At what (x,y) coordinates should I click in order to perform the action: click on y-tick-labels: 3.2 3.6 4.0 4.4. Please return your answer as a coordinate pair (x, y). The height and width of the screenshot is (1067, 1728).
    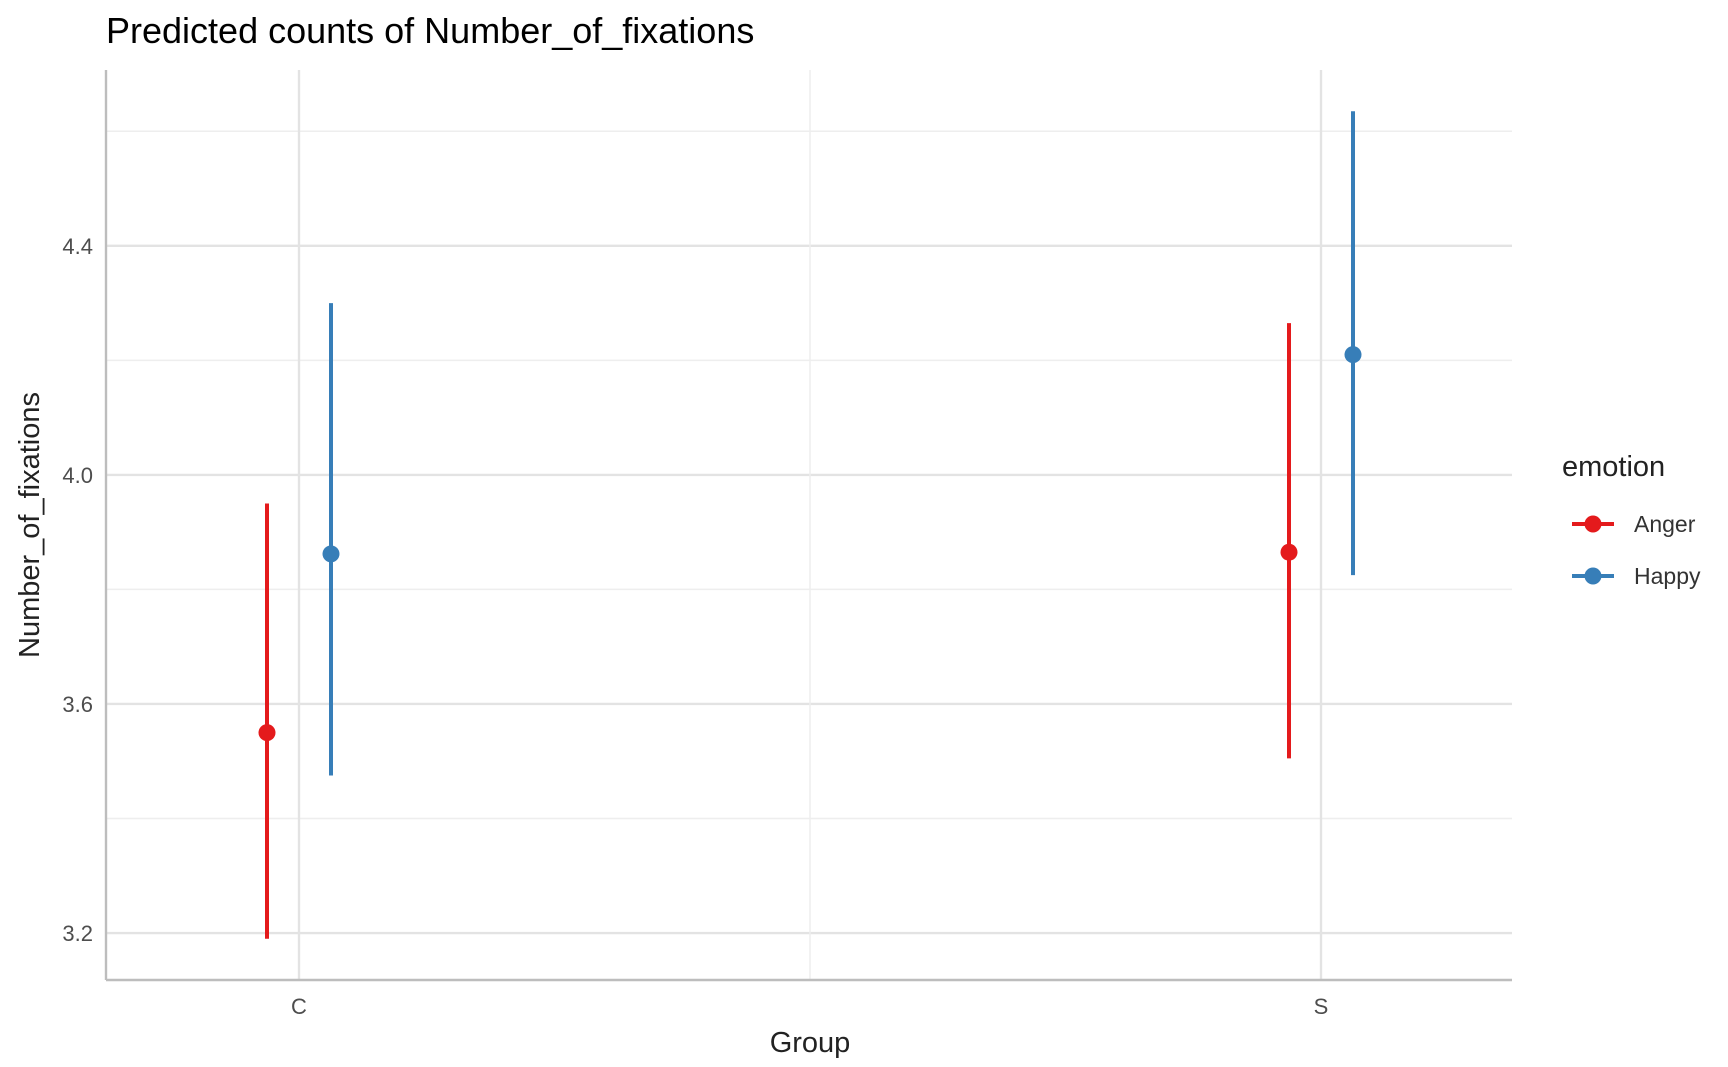
    Looking at the image, I should click on (77, 590).